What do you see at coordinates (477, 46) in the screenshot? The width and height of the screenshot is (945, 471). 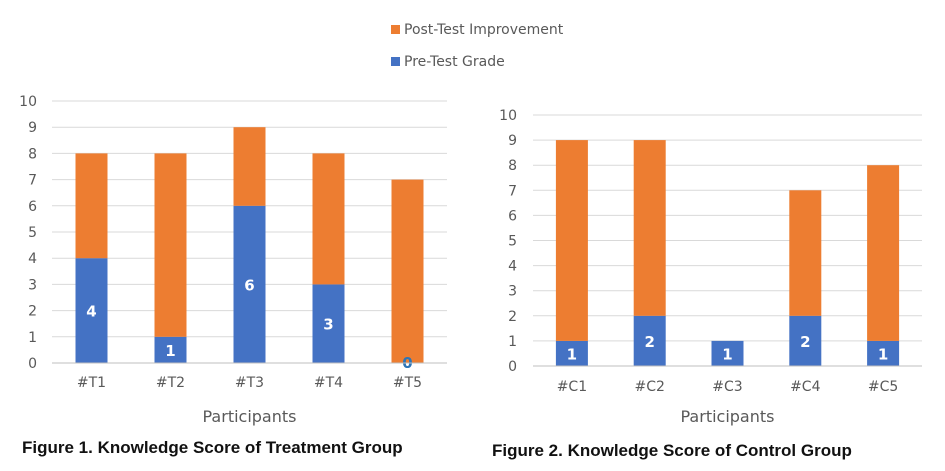 I see `legend: Post-Test Improvement Pre-Test Grade` at bounding box center [477, 46].